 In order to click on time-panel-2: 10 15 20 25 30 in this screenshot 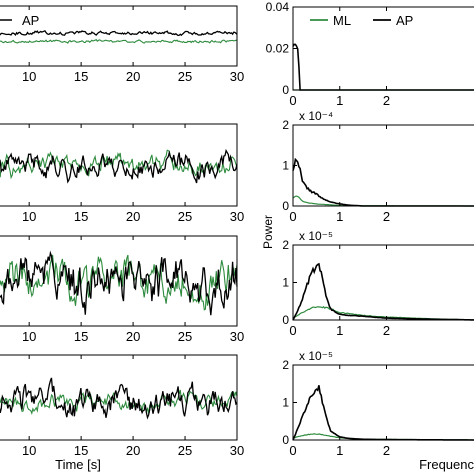, I will do `click(122, 173)`.